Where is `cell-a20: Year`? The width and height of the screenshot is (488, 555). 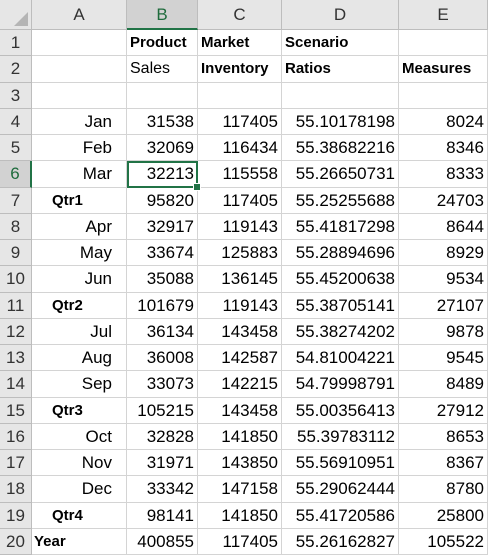
cell-a20: Year is located at coordinates (79, 541).